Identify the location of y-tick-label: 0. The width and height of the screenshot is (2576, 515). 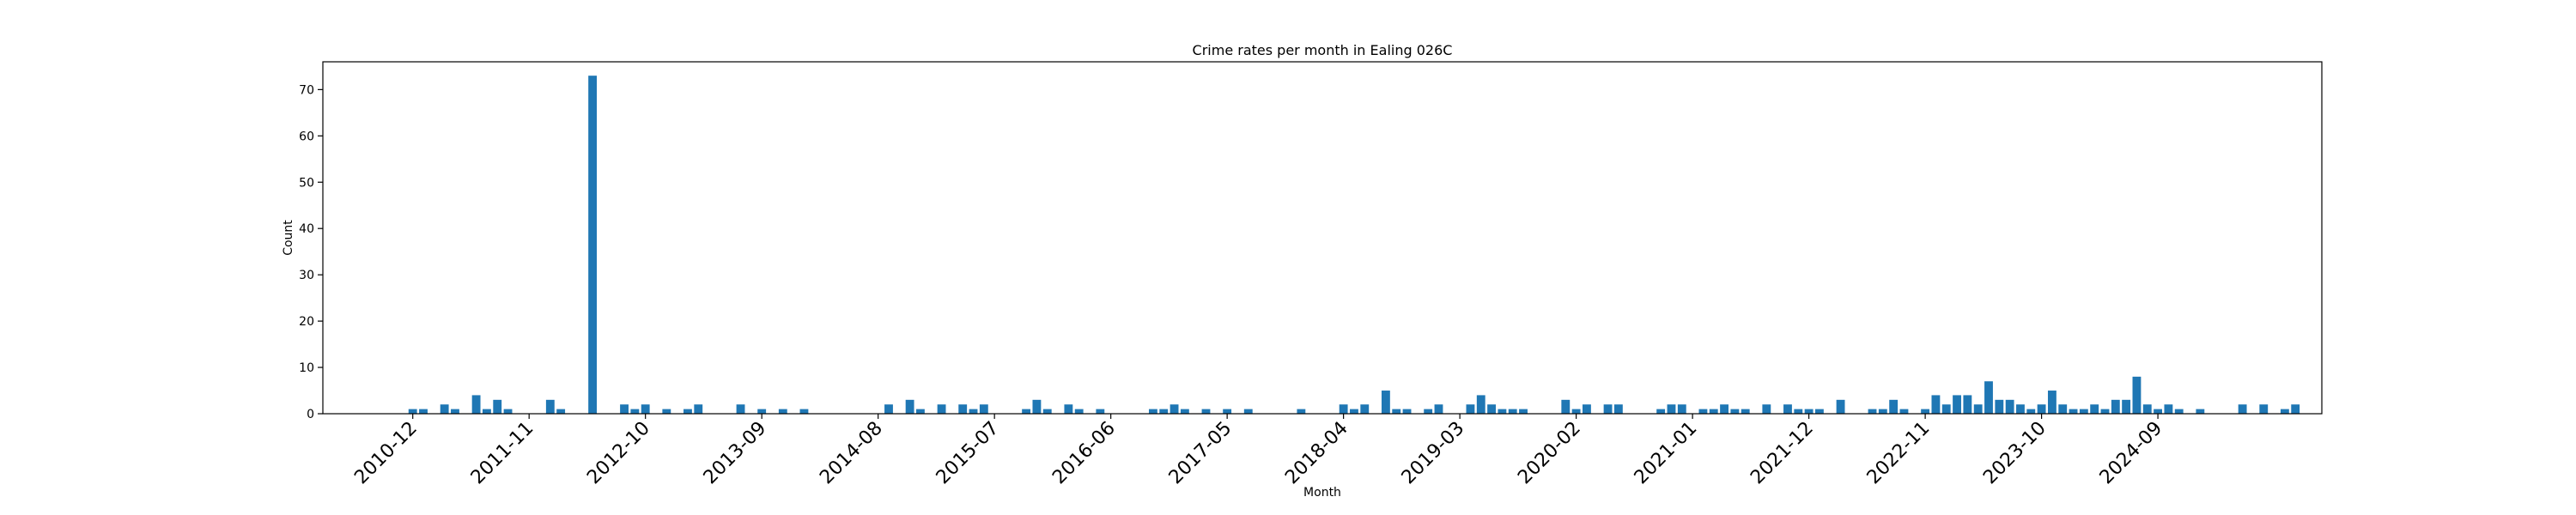
(311, 414).